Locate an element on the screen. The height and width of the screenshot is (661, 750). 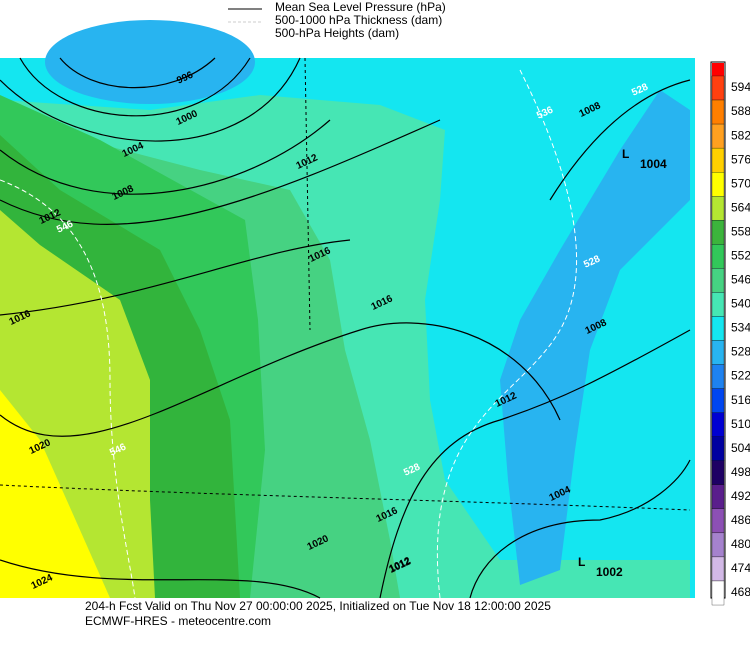
colorbar-label: 588 is located at coordinates (740, 111).